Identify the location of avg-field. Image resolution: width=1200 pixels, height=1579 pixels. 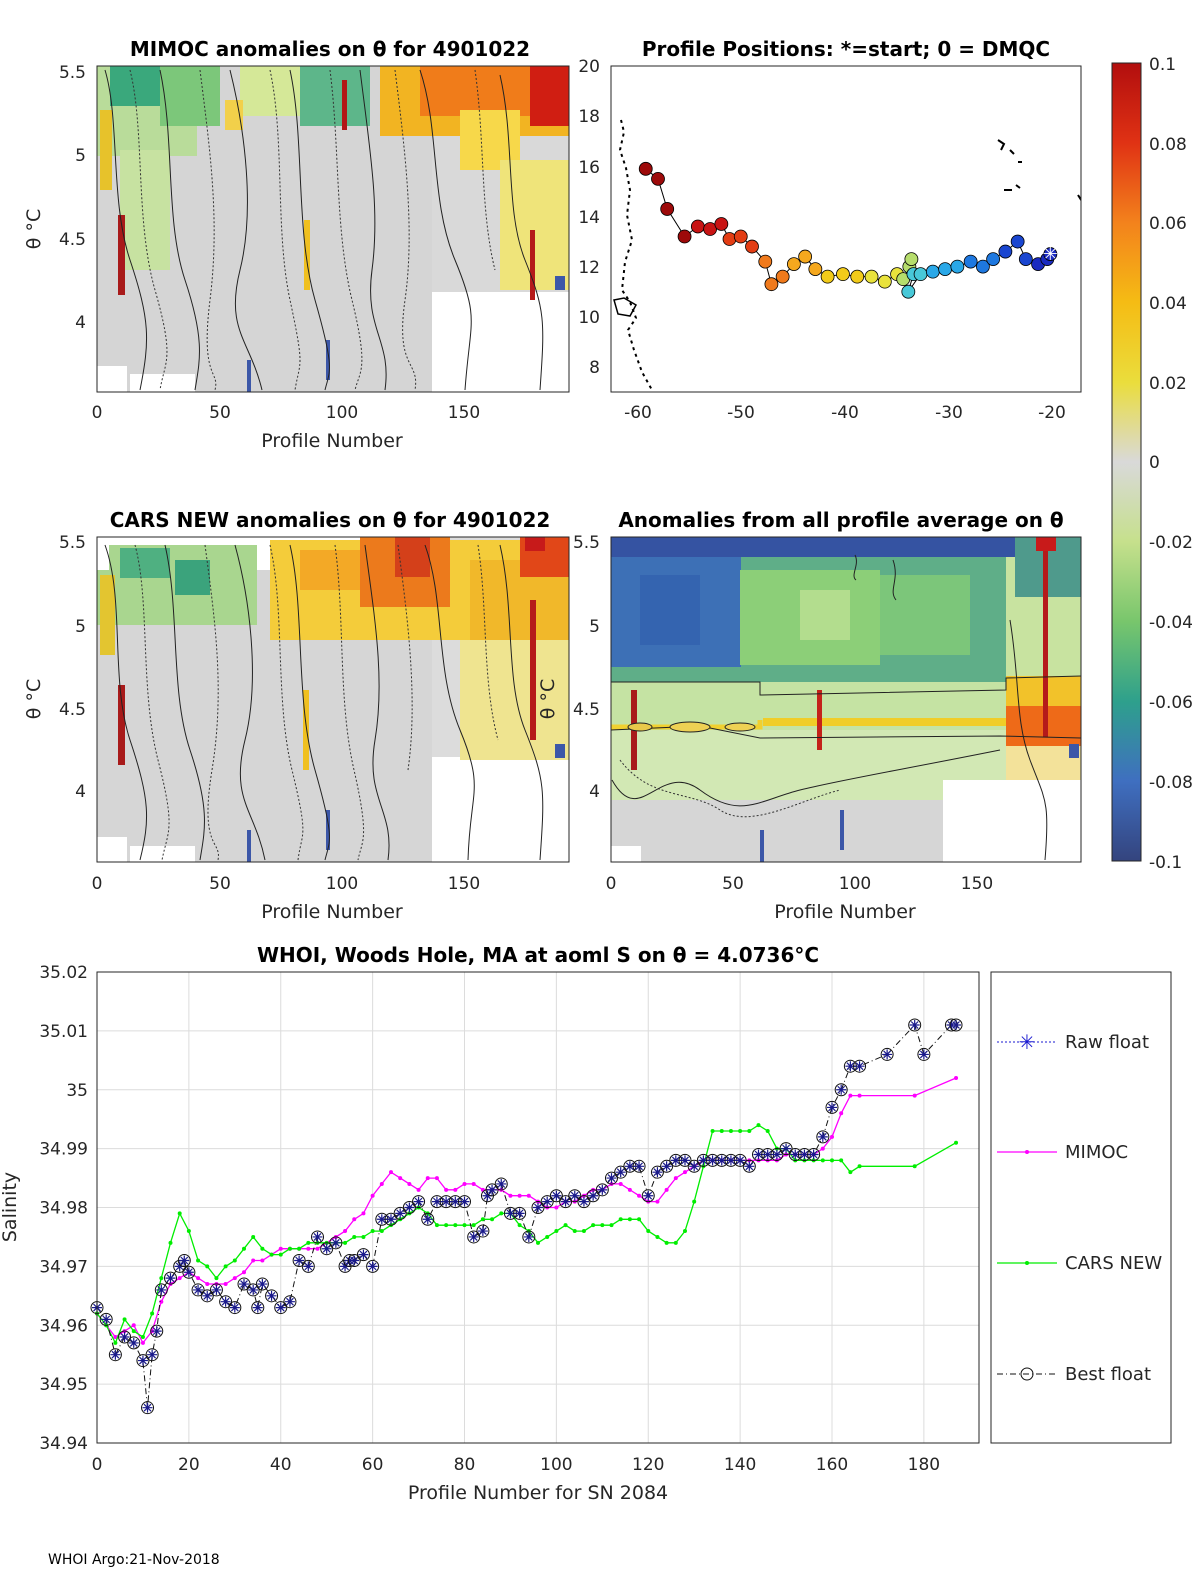
(846, 699).